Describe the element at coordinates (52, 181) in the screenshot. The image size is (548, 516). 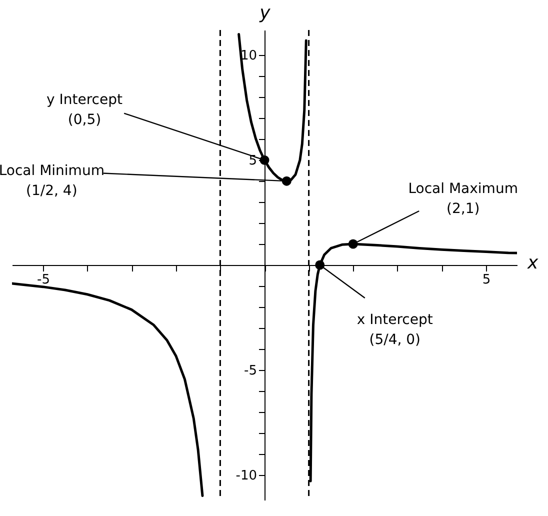
I see `annotation: Local Minimum (1/2, 4)` at that location.